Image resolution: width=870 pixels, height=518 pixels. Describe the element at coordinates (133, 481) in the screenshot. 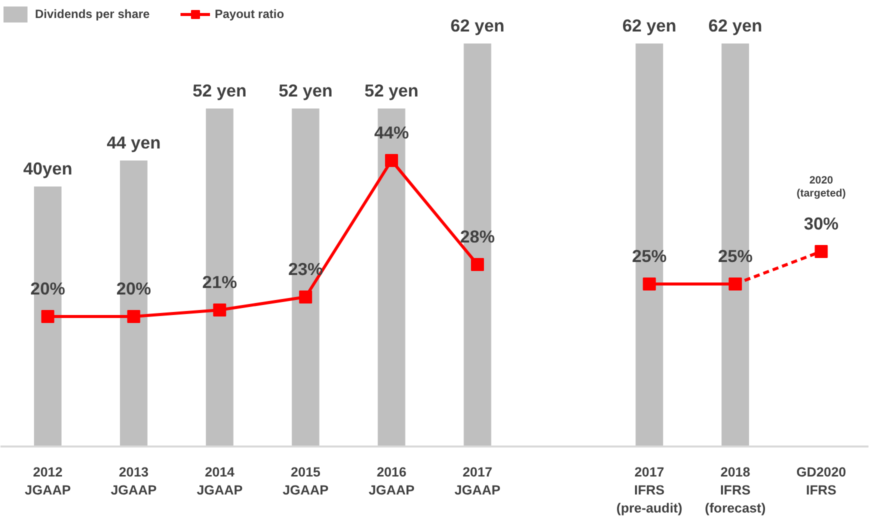

I see `x-tick-label: 2013 JGAAP` at that location.